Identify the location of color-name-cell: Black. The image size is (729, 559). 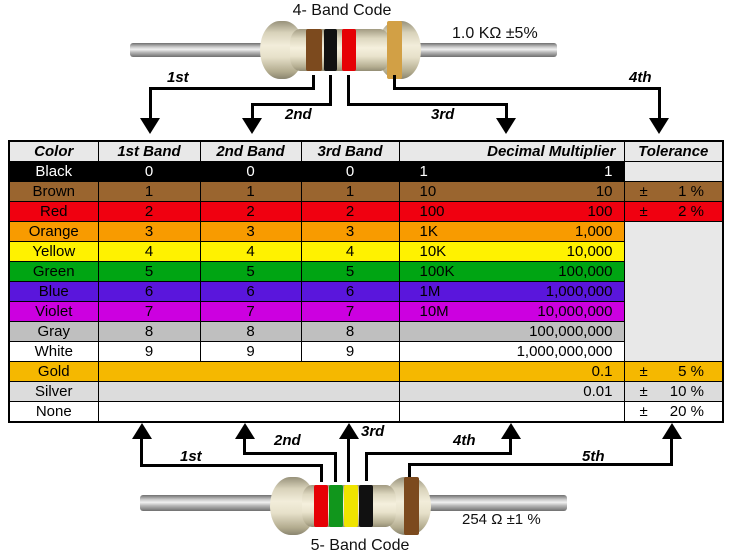
(53, 171).